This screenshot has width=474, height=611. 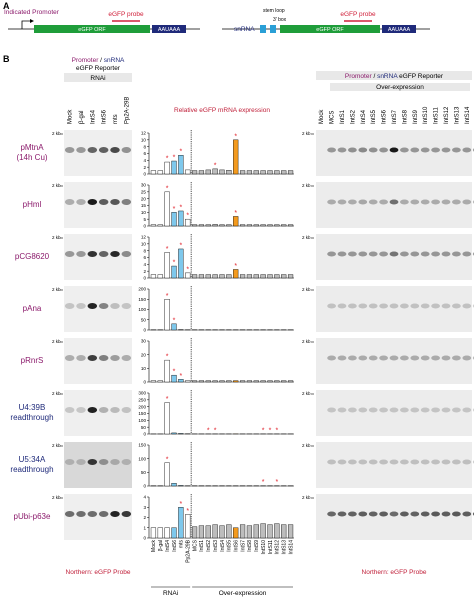 What do you see at coordinates (426, 115) in the screenshot?
I see `lane-label: IntS10` at bounding box center [426, 115].